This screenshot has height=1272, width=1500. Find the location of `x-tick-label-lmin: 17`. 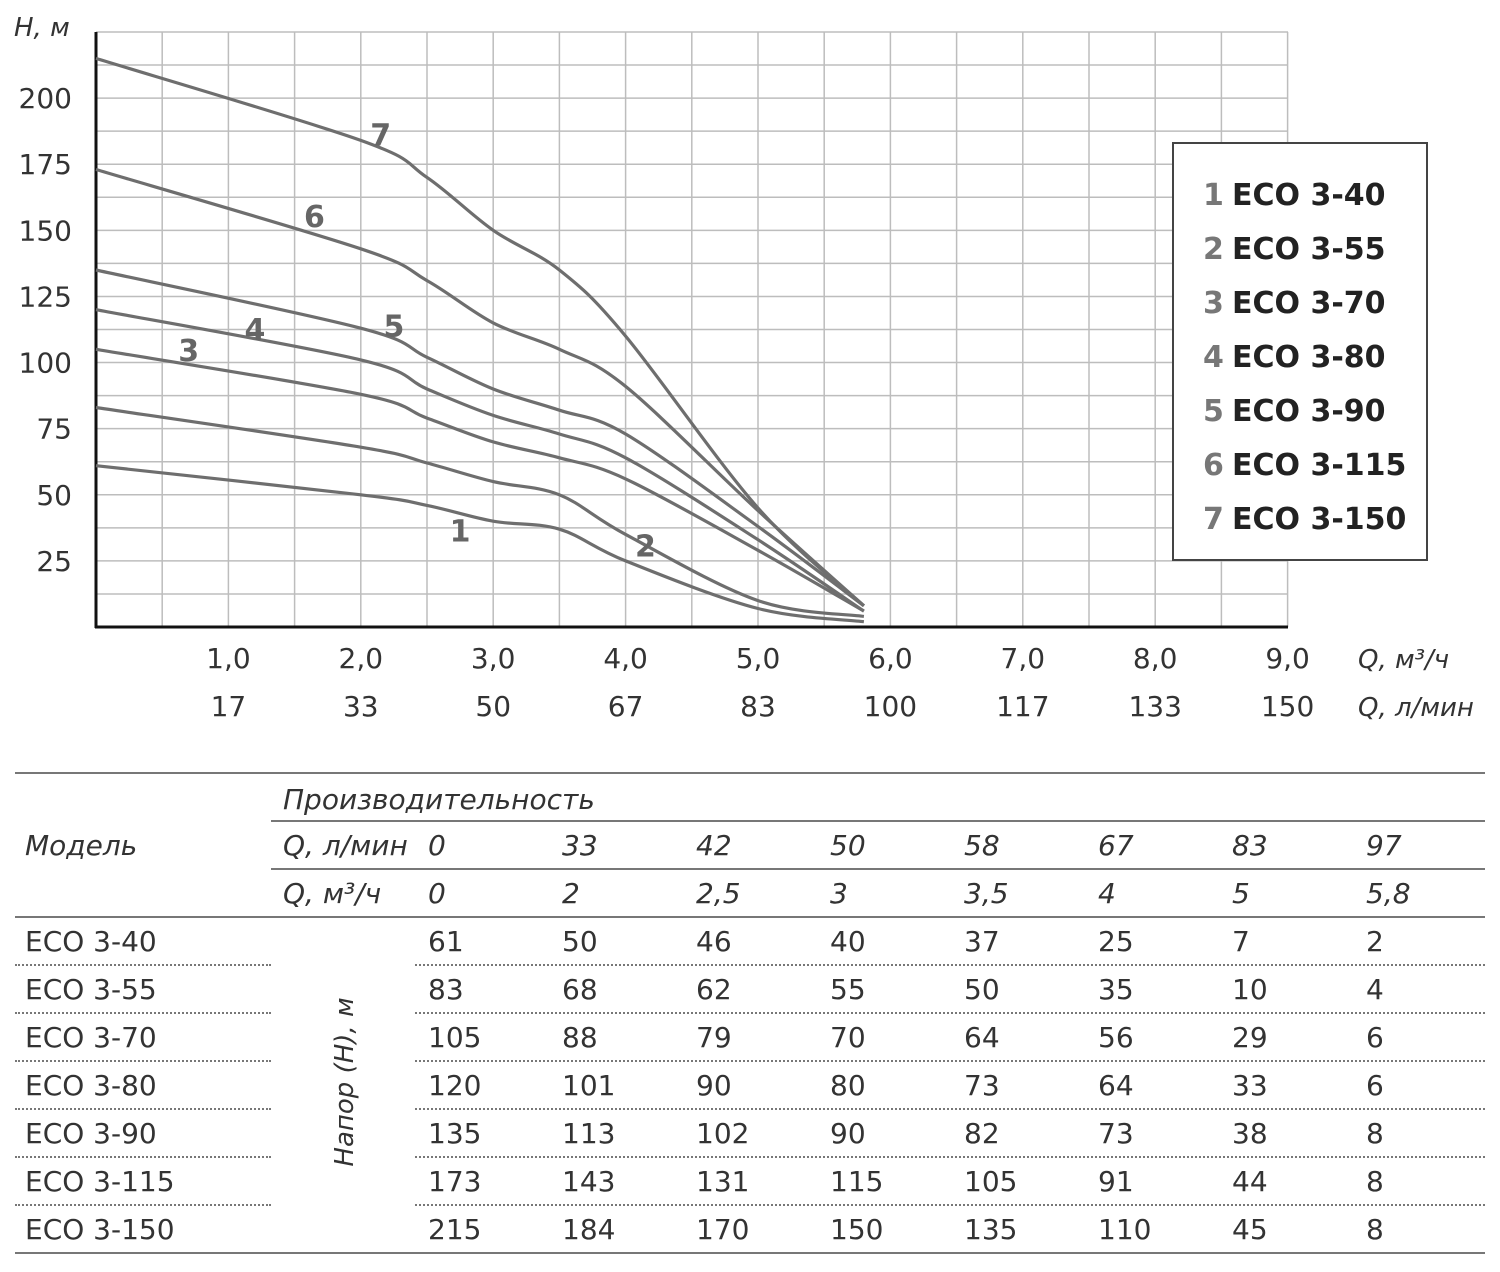

x-tick-label-lmin: 17 is located at coordinates (229, 706).